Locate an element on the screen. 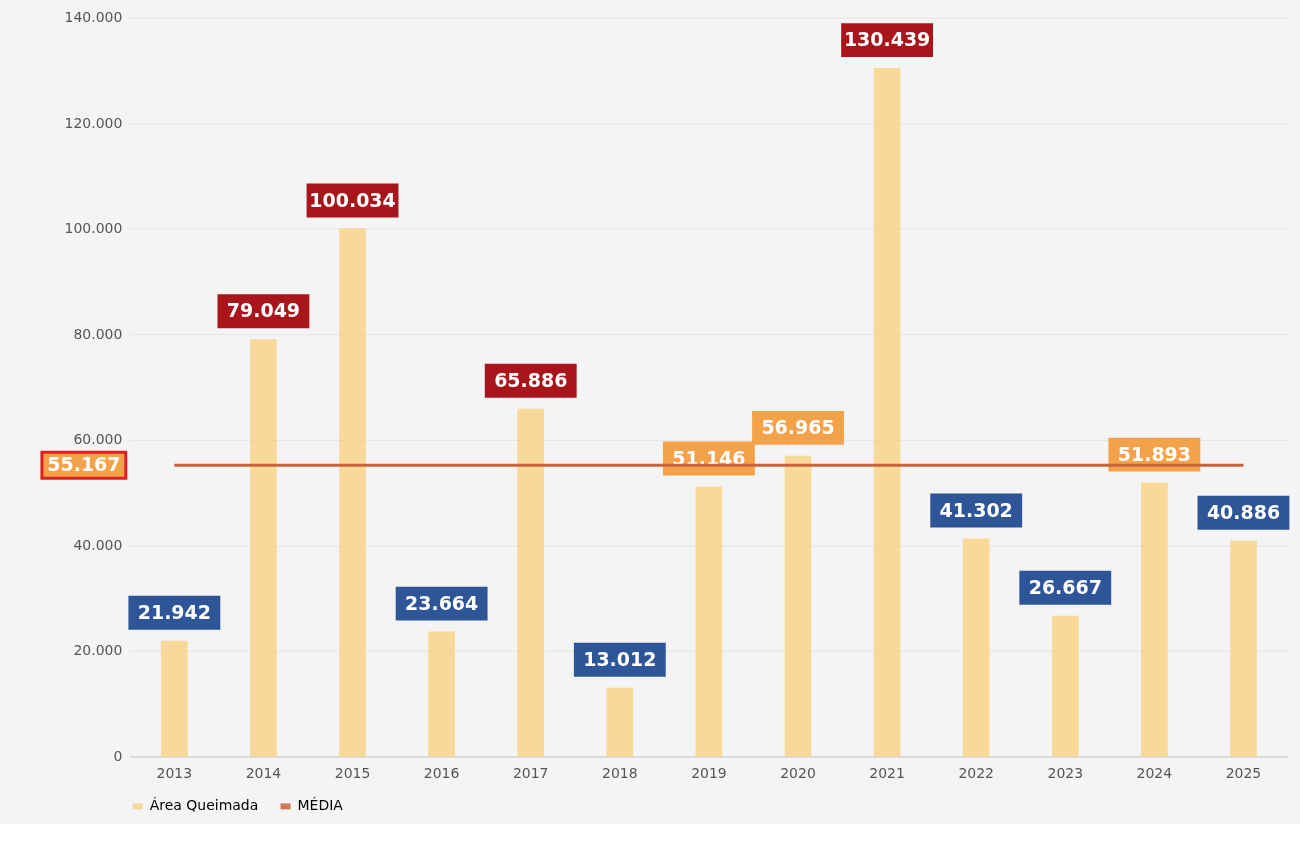 The image size is (1300, 861). data-label: 41.302 is located at coordinates (976, 509).